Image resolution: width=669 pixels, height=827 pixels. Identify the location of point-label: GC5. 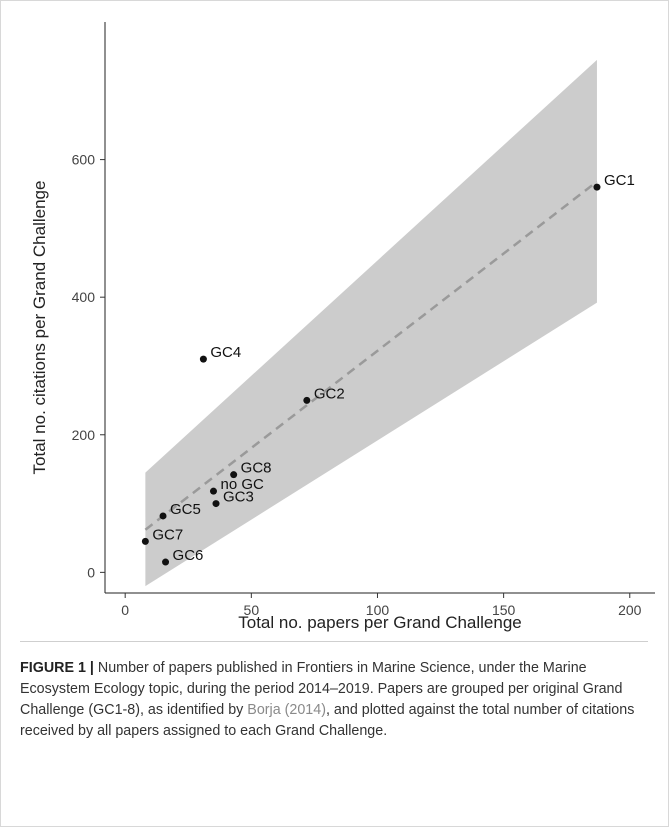
(185, 509).